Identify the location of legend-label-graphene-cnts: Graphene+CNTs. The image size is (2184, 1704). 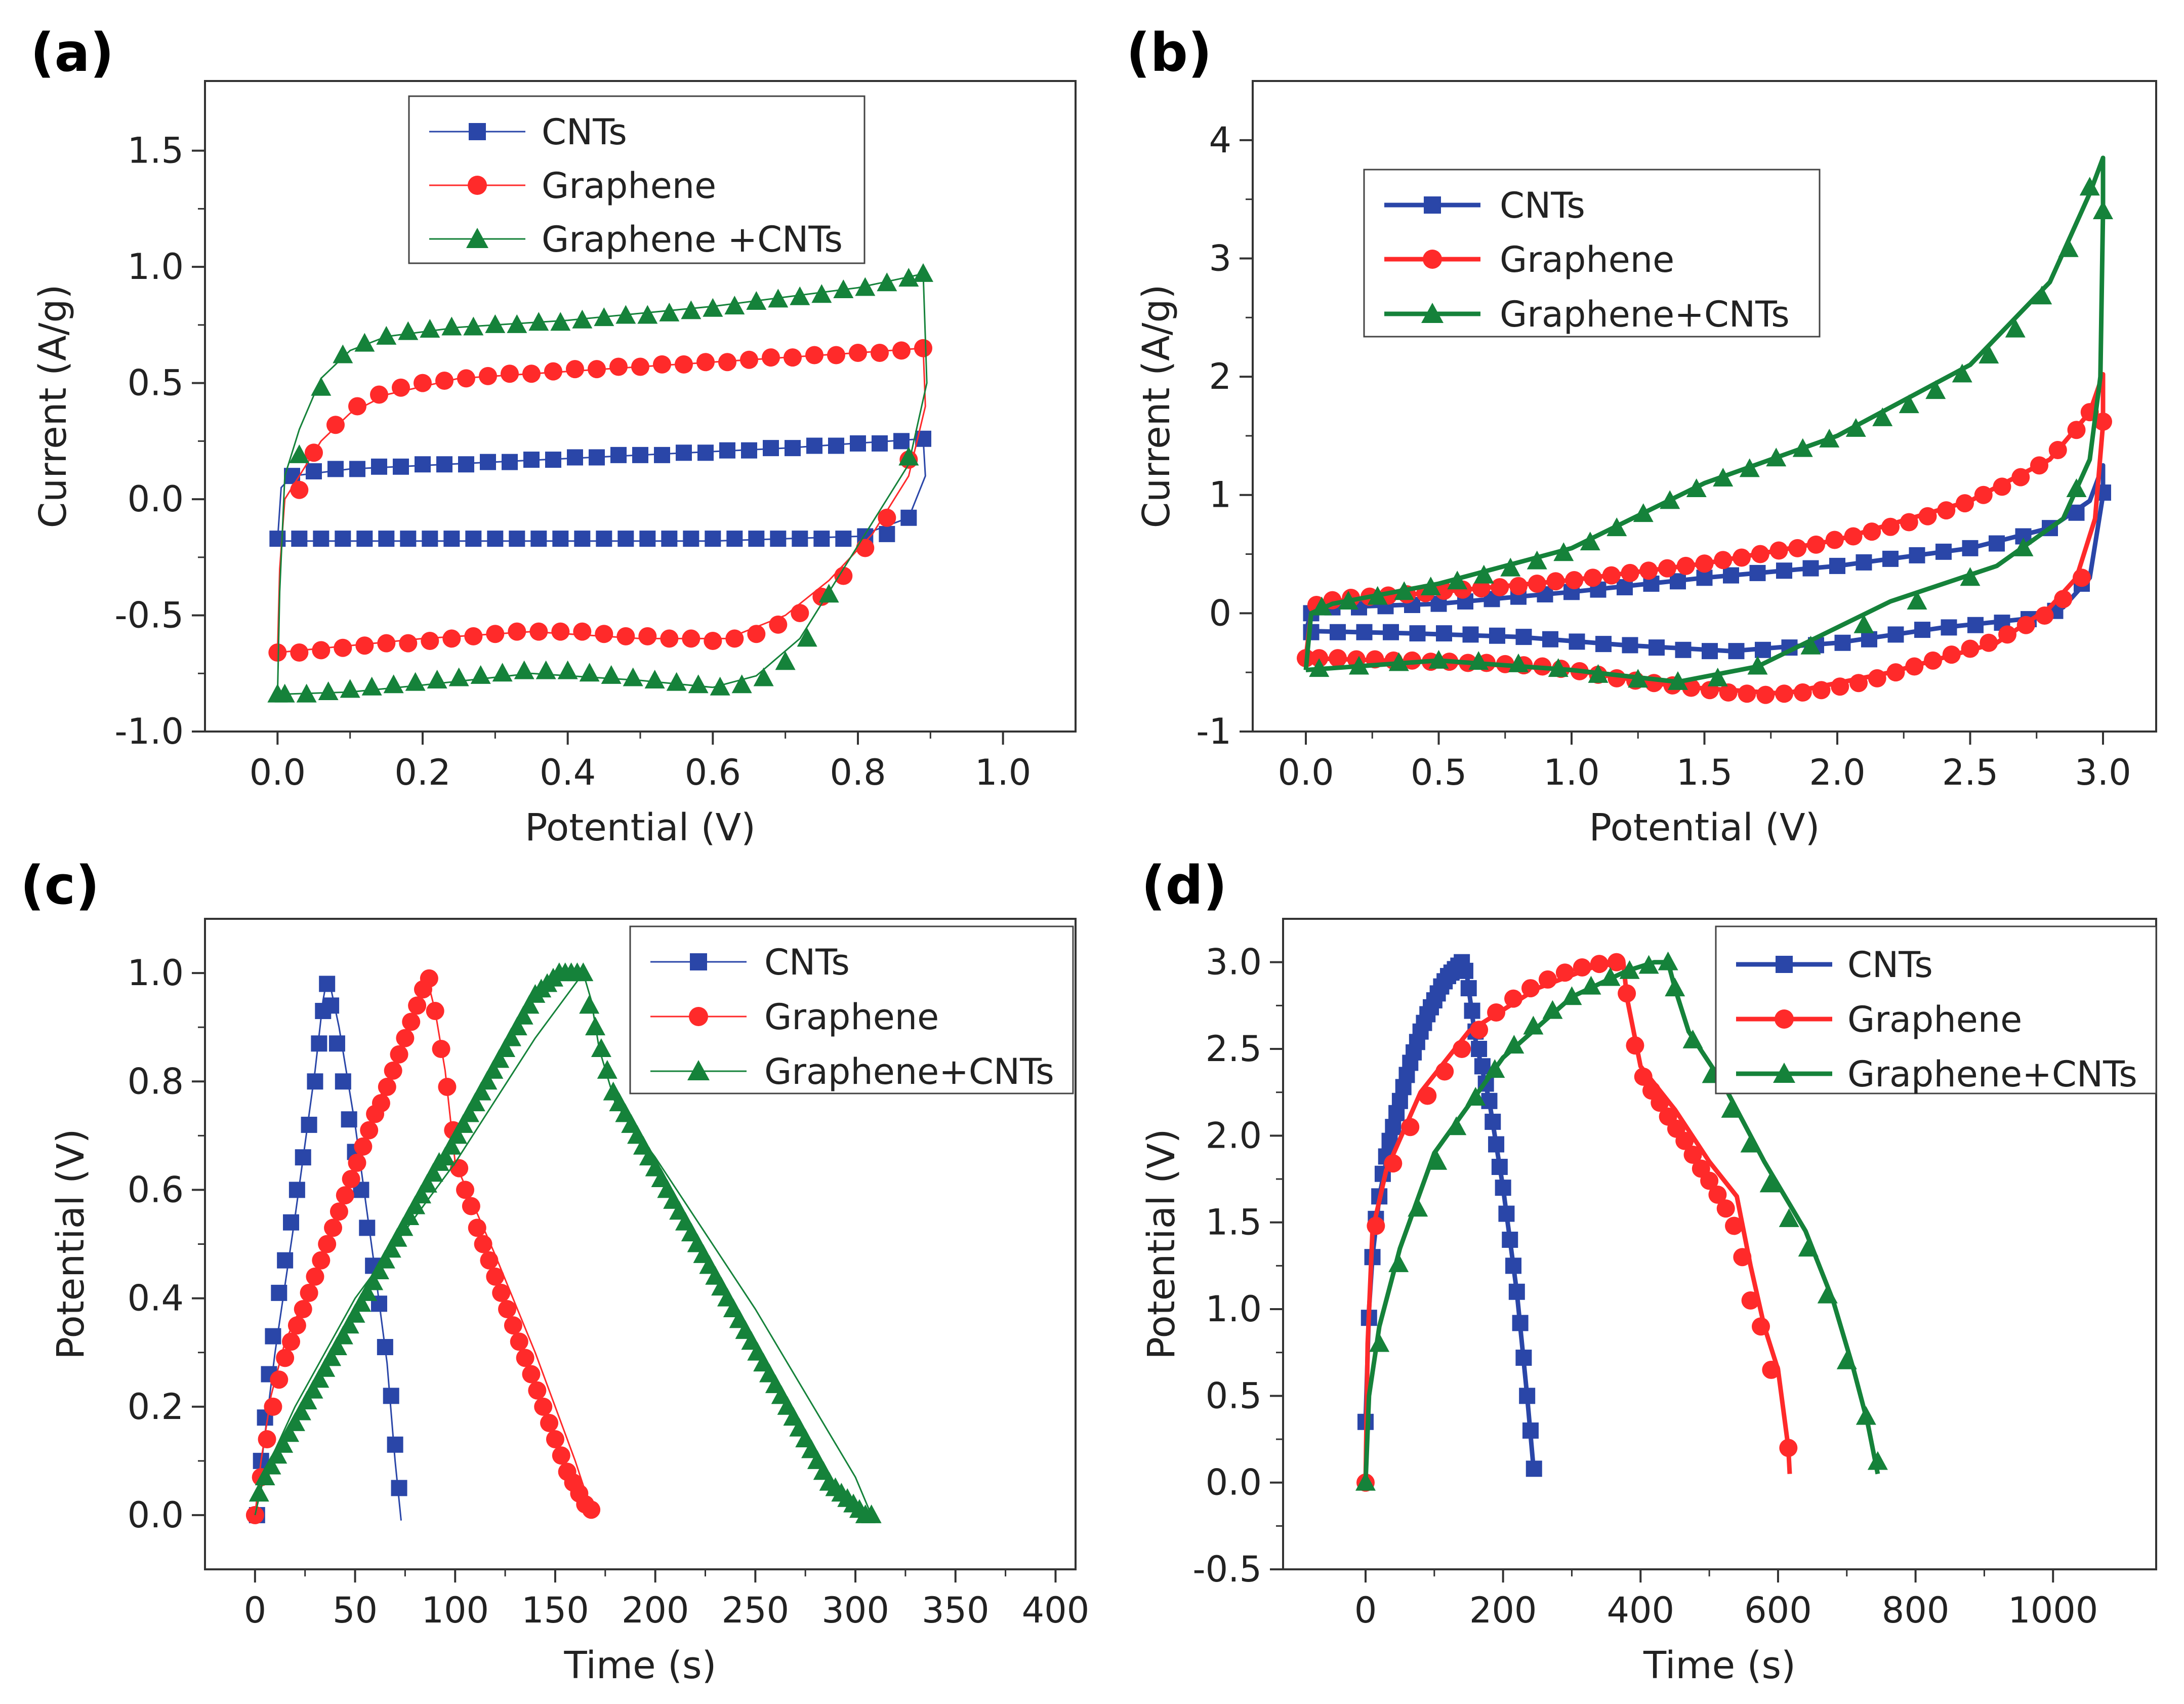
(1992, 1074).